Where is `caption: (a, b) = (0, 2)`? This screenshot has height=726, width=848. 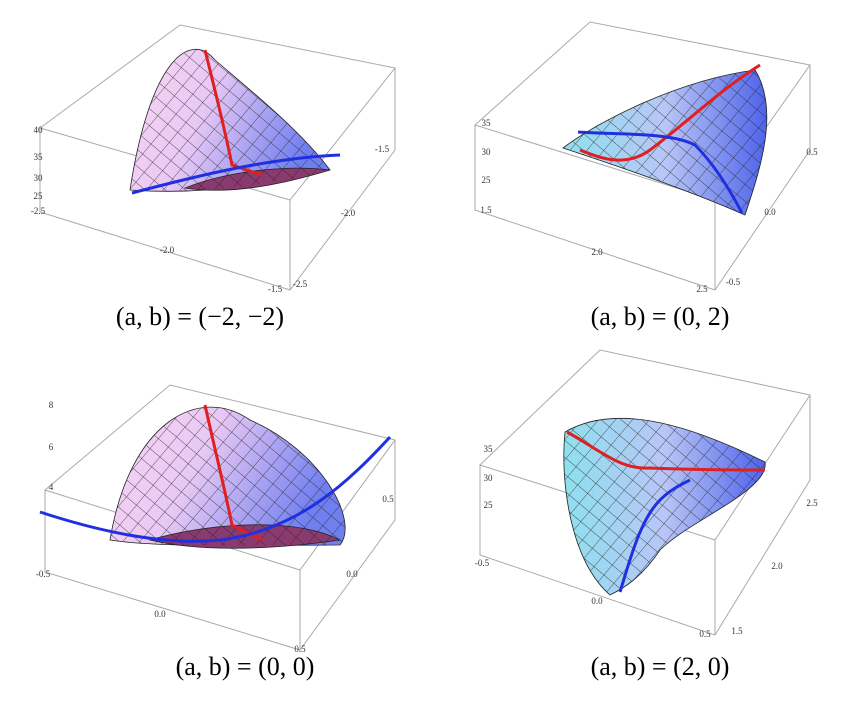 caption: (a, b) = (0, 2) is located at coordinates (660, 316).